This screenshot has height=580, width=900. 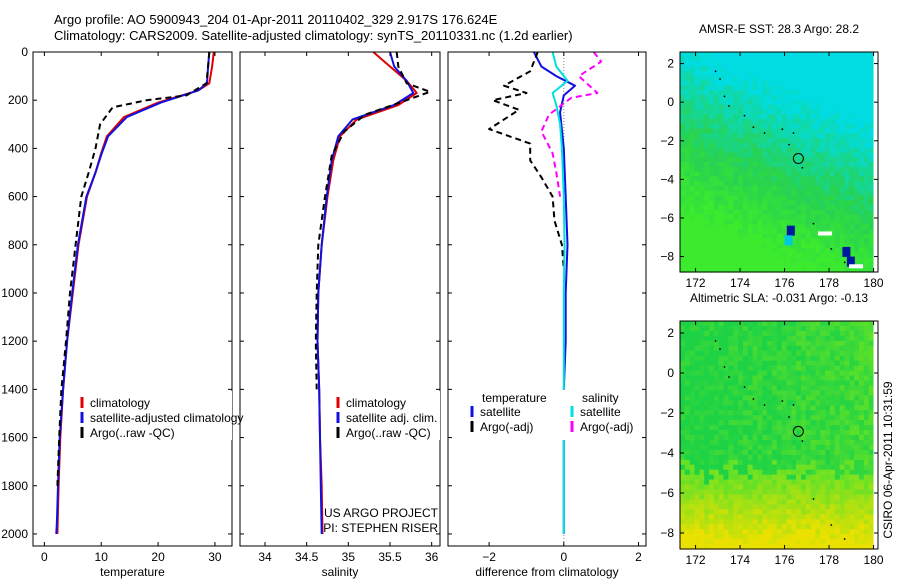 What do you see at coordinates (667, 141) in the screenshot?
I see `sst-map-ytick-label: −2` at bounding box center [667, 141].